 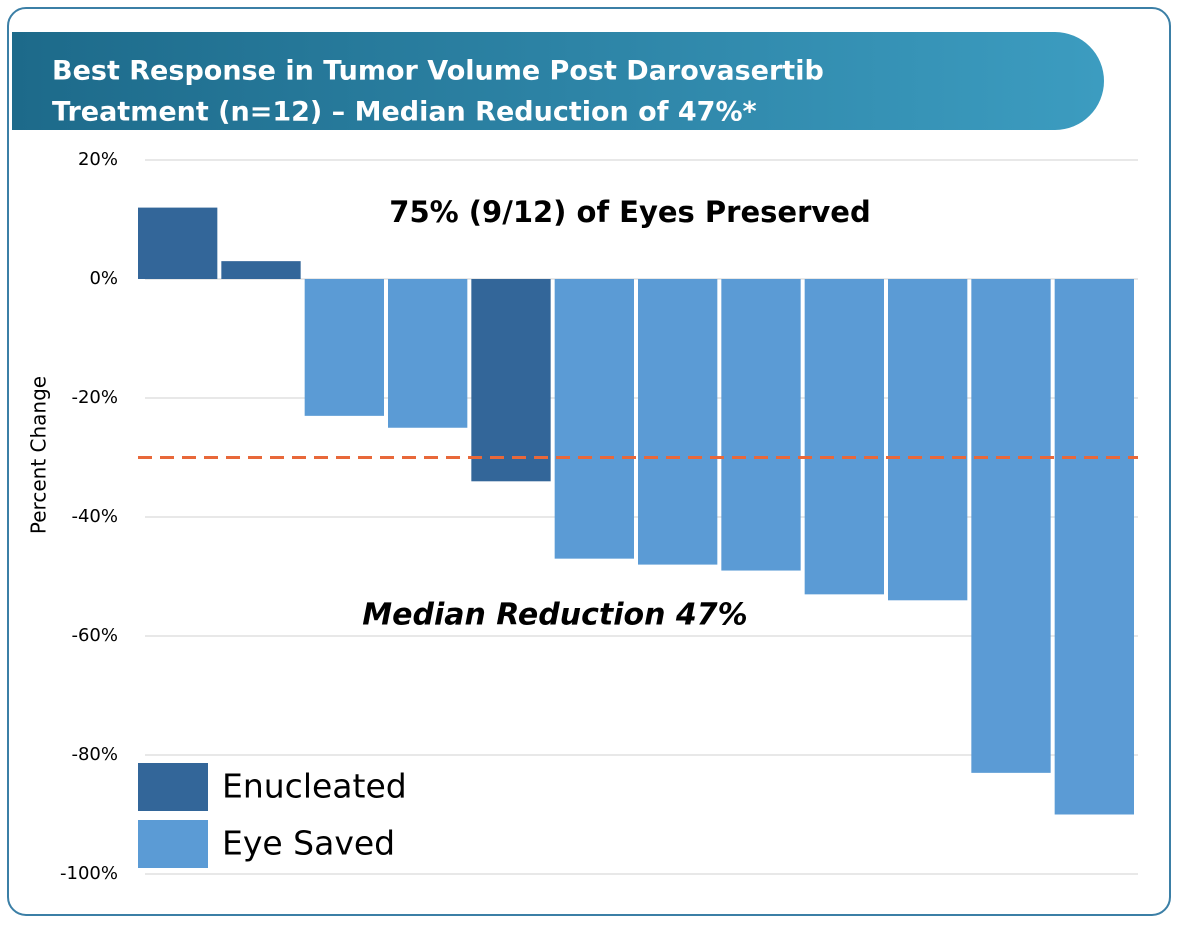 I want to click on y-tick-label: 20%, so click(x=98, y=159).